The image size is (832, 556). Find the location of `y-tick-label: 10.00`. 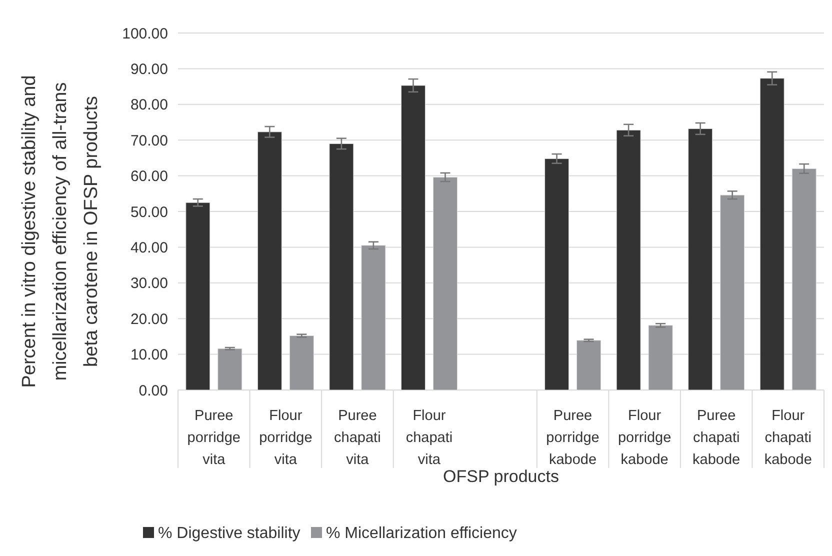

y-tick-label: 10.00 is located at coordinates (149, 355).